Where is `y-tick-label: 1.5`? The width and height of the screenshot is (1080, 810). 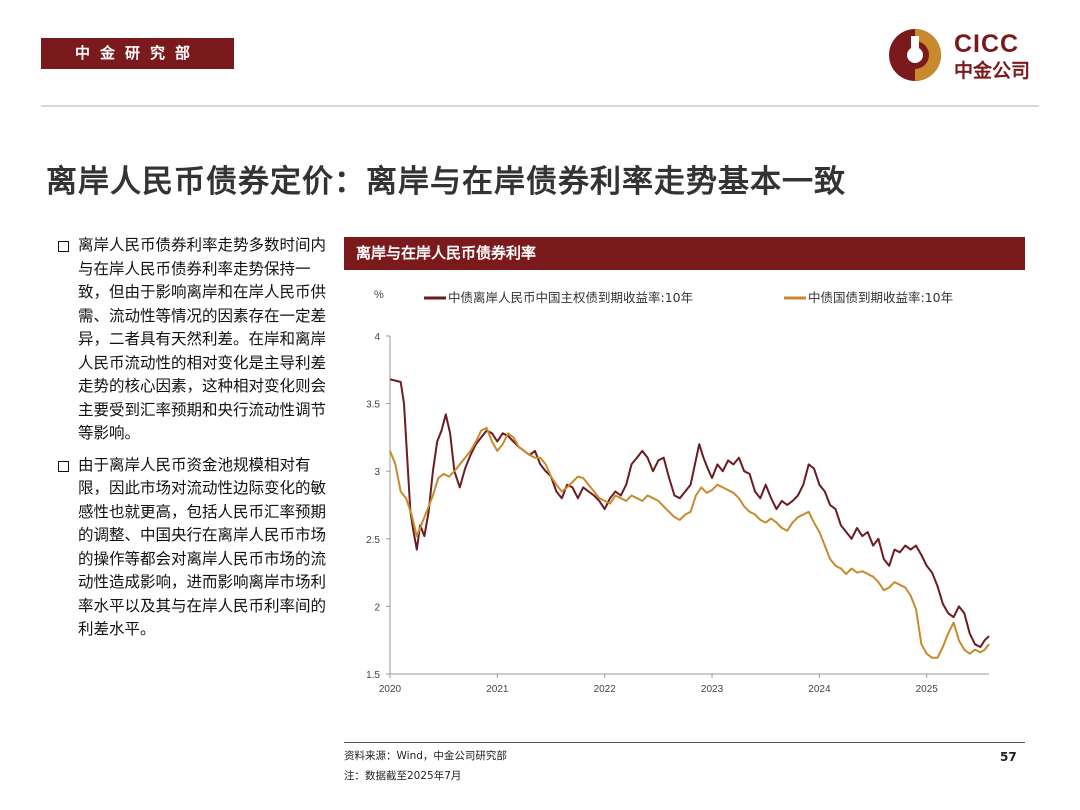
y-tick-label: 1.5 is located at coordinates (373, 675).